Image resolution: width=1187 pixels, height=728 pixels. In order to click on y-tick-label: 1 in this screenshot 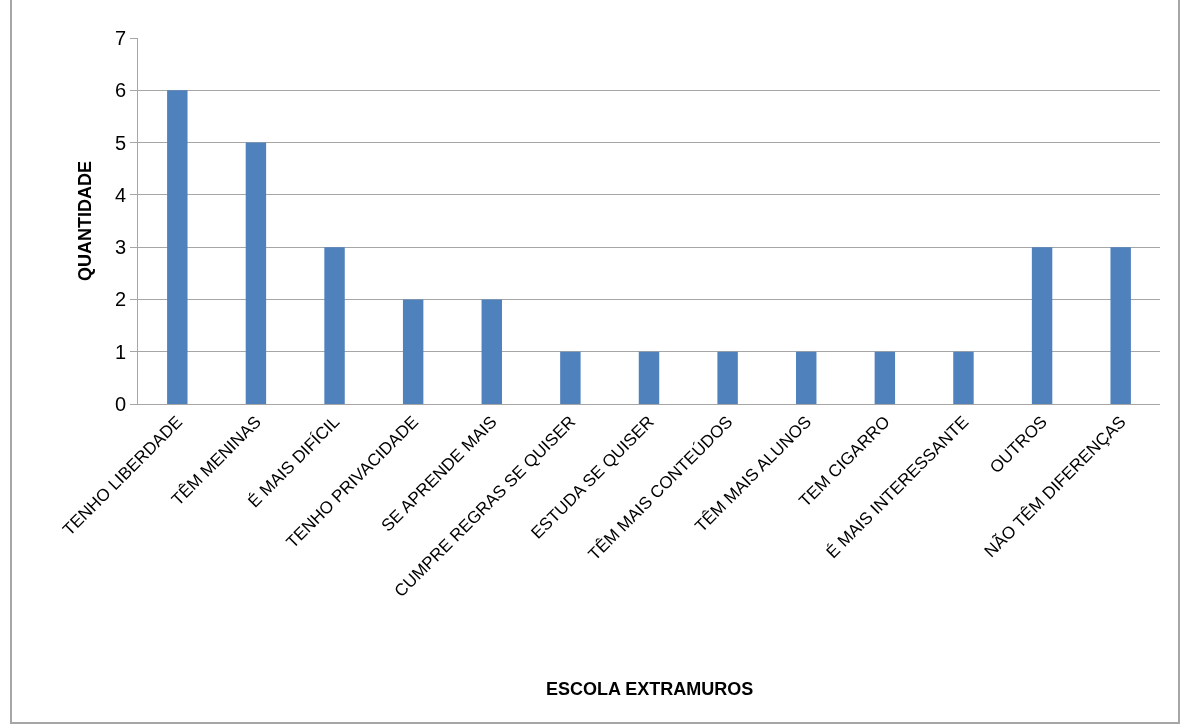, I will do `click(120, 351)`.